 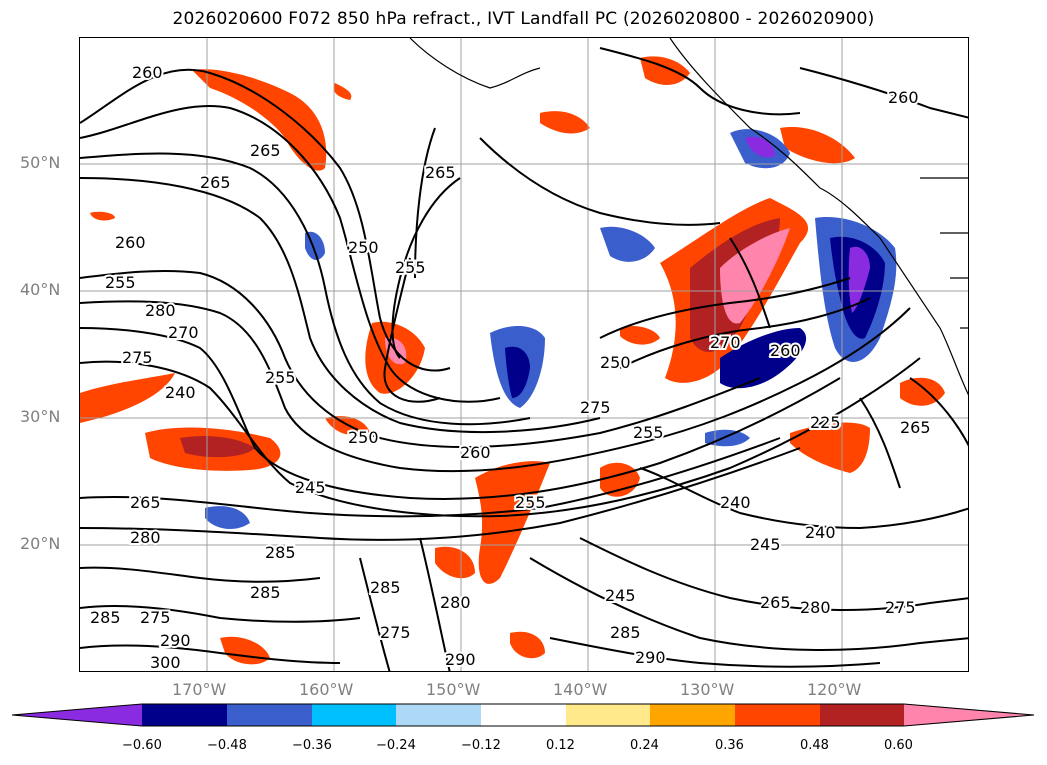 What do you see at coordinates (814, 745) in the screenshot?
I see `colorbar-tick-label: 0.48` at bounding box center [814, 745].